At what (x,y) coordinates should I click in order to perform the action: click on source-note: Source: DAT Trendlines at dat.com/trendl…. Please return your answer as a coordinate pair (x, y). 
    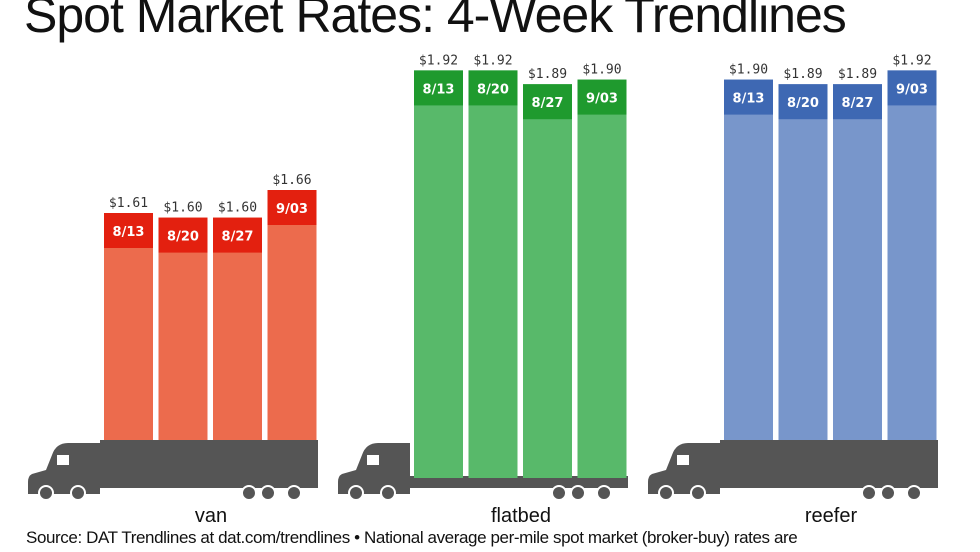
    Looking at the image, I should click on (412, 537).